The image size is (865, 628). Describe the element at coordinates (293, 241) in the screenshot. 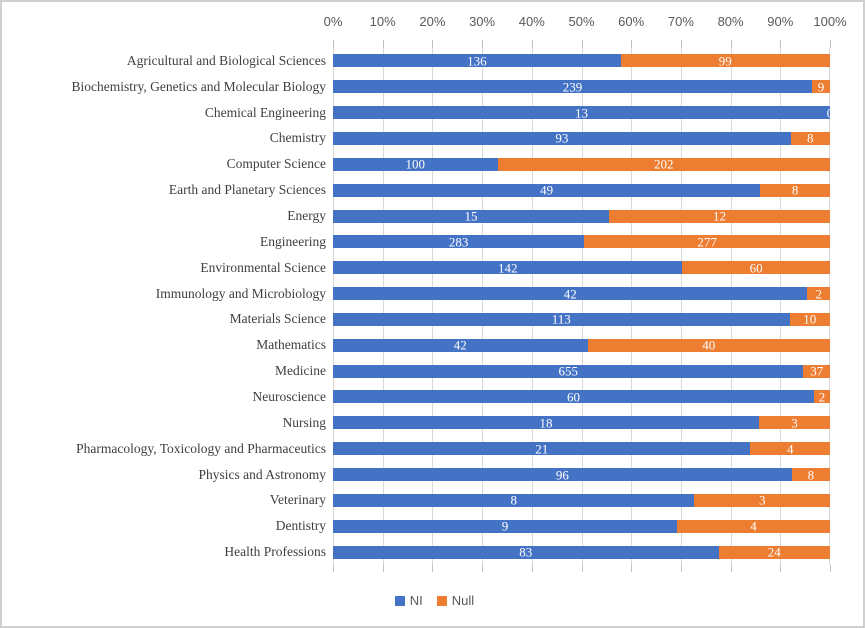

I see `category-label: Engineering` at that location.